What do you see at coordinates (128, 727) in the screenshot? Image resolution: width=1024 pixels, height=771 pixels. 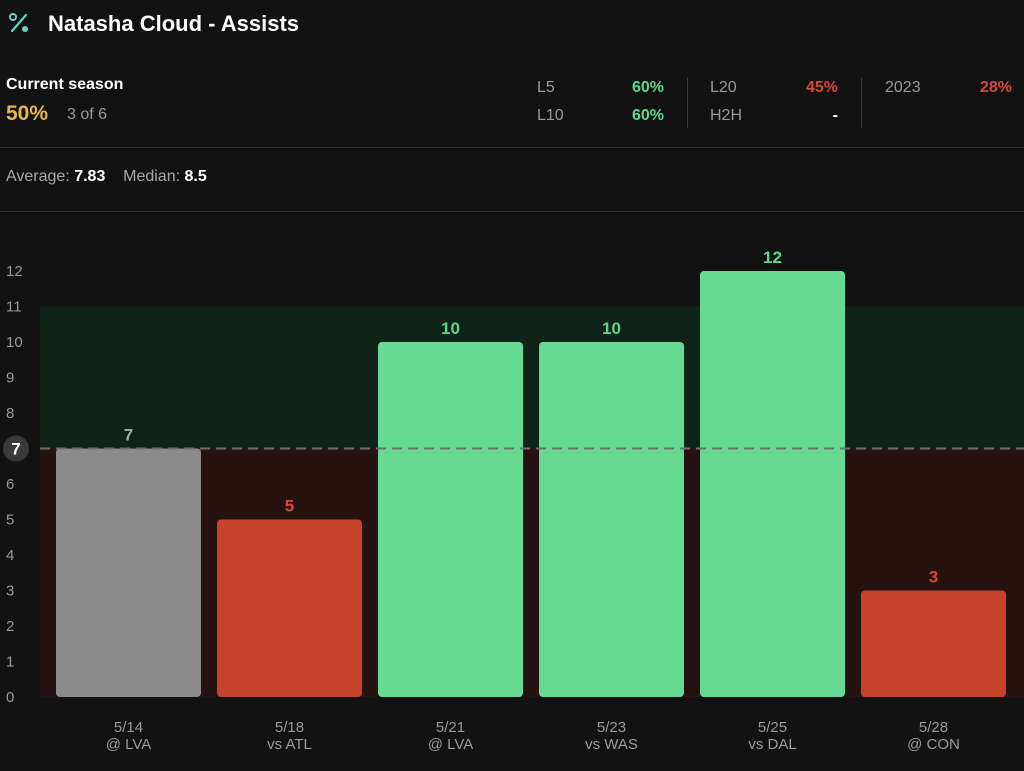 I see `x-date-label: 5/14` at bounding box center [128, 727].